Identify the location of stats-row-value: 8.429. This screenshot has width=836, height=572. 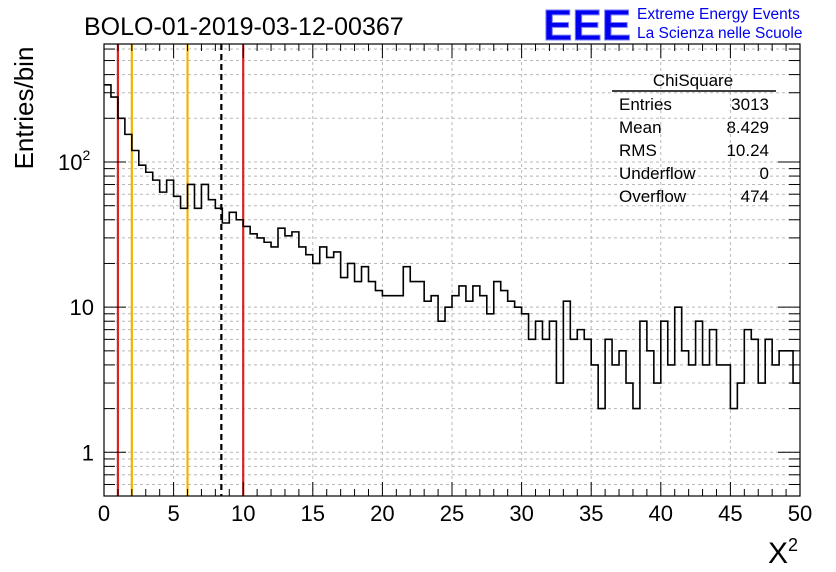
(747, 127).